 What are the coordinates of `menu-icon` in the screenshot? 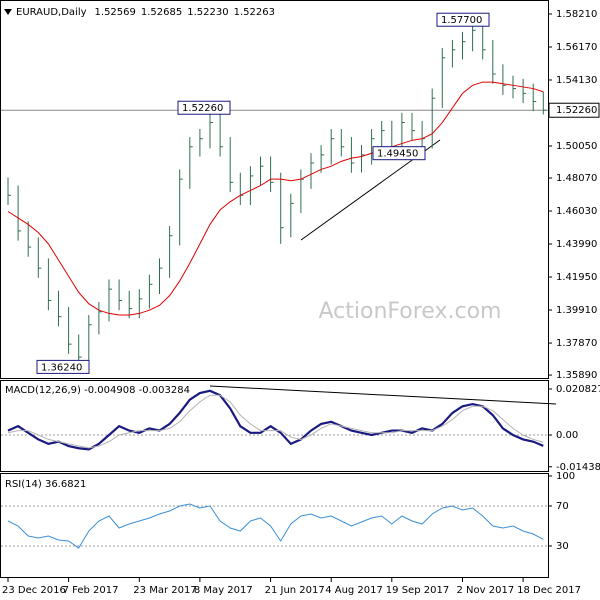 It's located at (8, 12).